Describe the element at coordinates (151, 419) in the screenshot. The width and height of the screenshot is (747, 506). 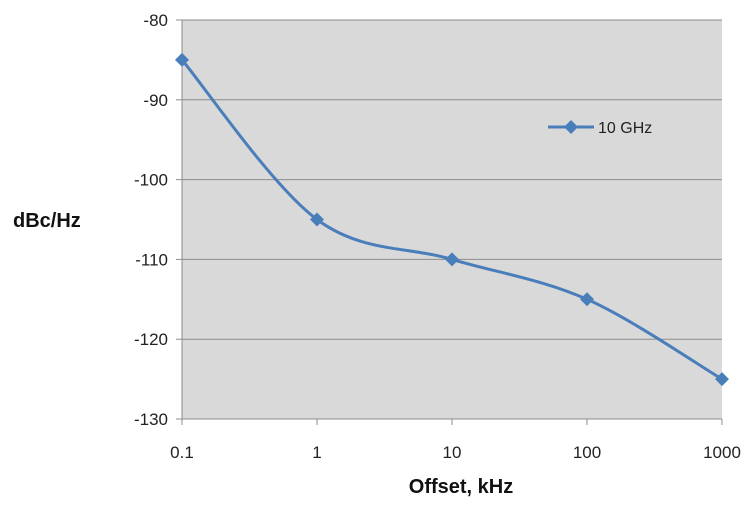
I see `y-tick-label: -130` at that location.